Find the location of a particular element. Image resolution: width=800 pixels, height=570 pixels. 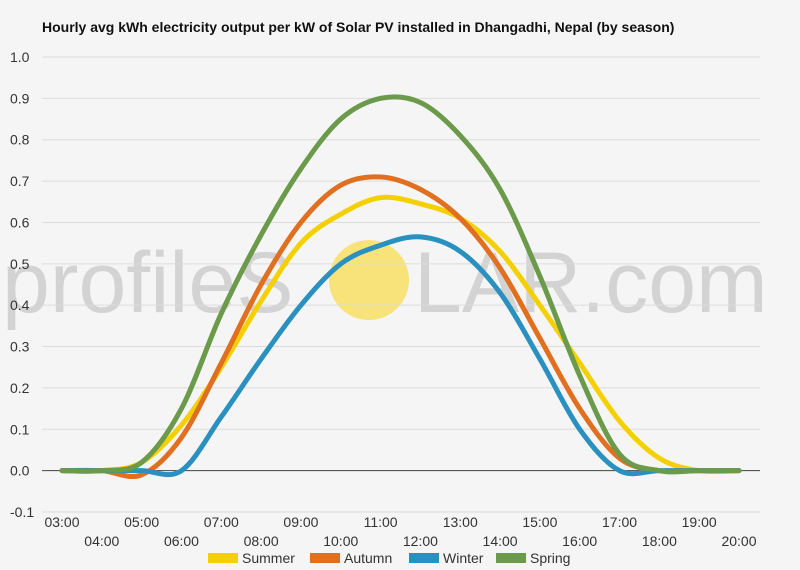

legend-label-autumn: Autumn is located at coordinates (368, 558).